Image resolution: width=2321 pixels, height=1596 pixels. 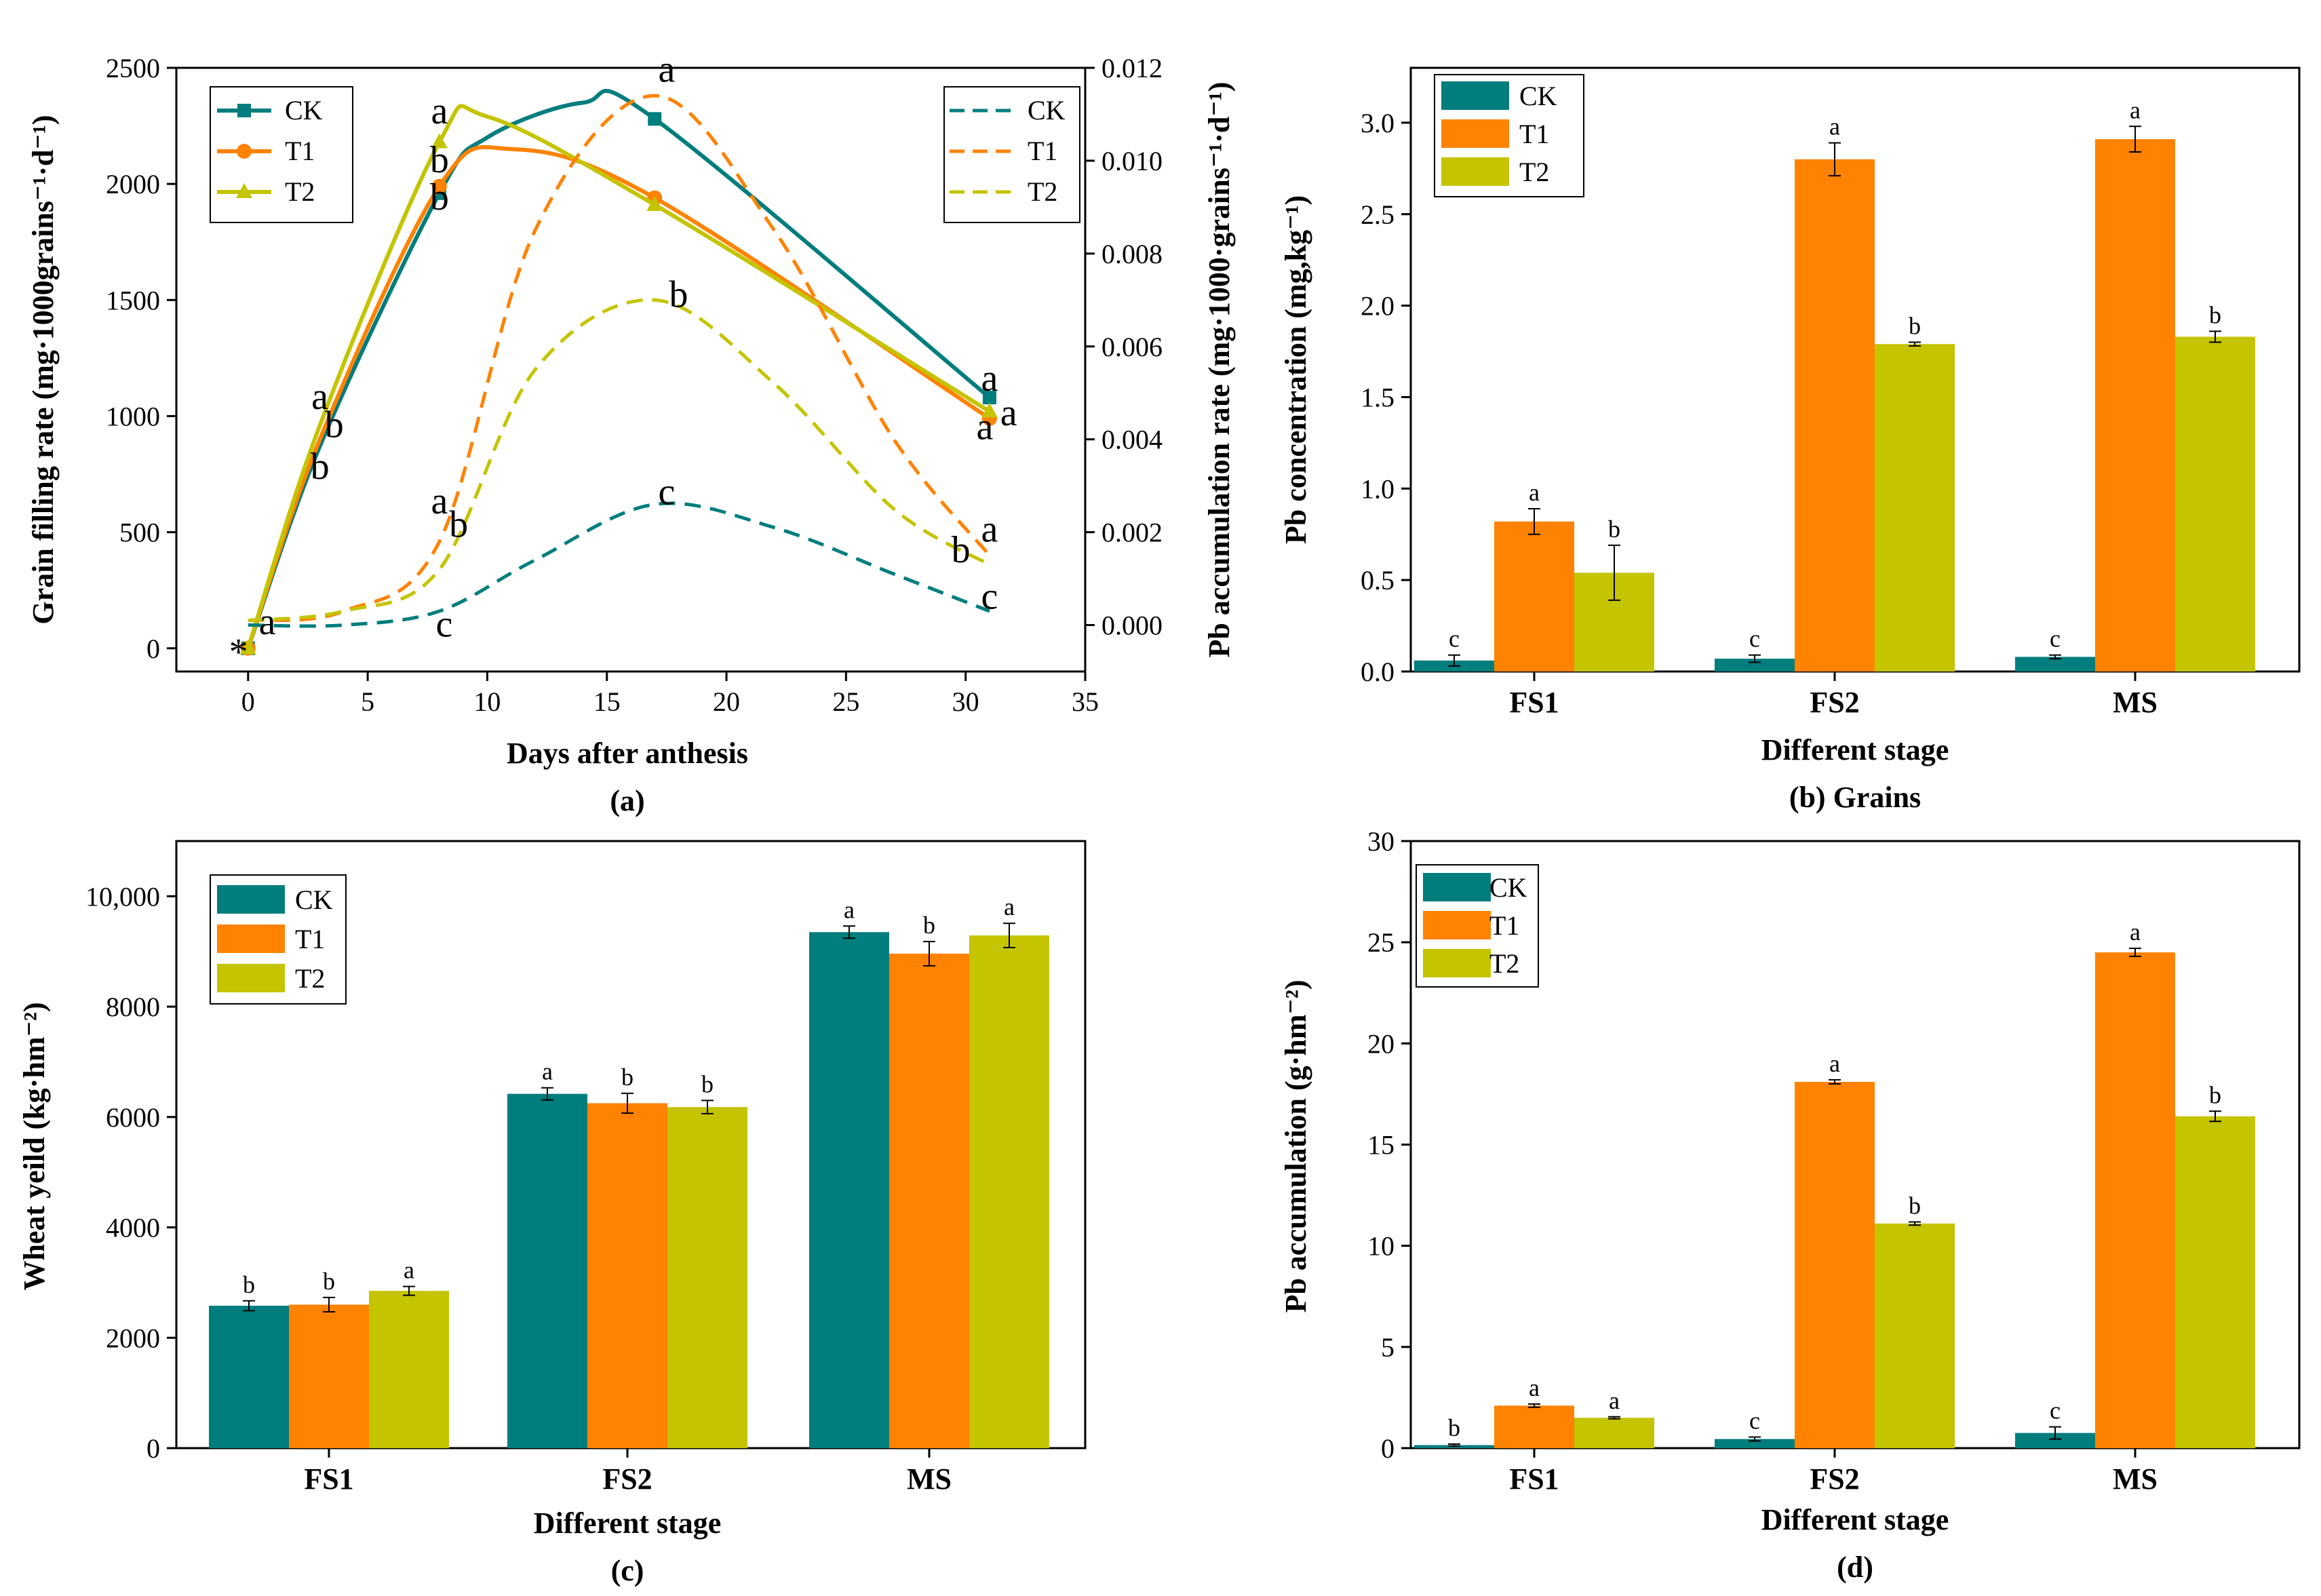 What do you see at coordinates (1534, 702) in the screenshot?
I see `category-label: FS1` at bounding box center [1534, 702].